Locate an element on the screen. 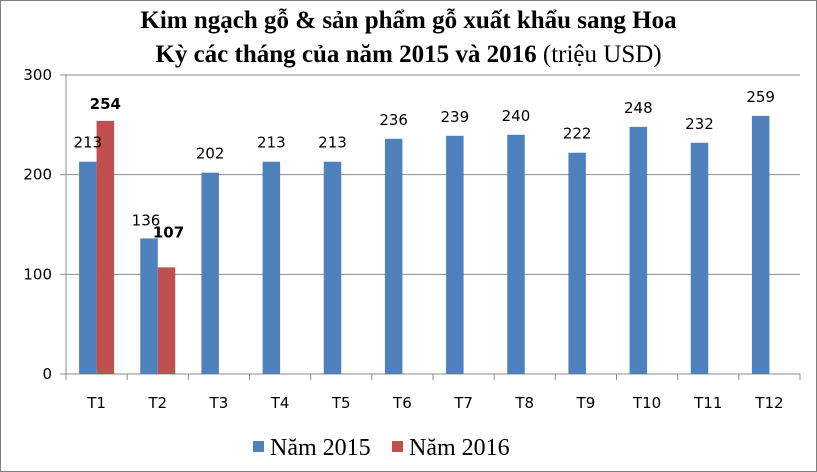 This screenshot has width=817, height=472. data-label-2015-T12: 259 is located at coordinates (760, 97).